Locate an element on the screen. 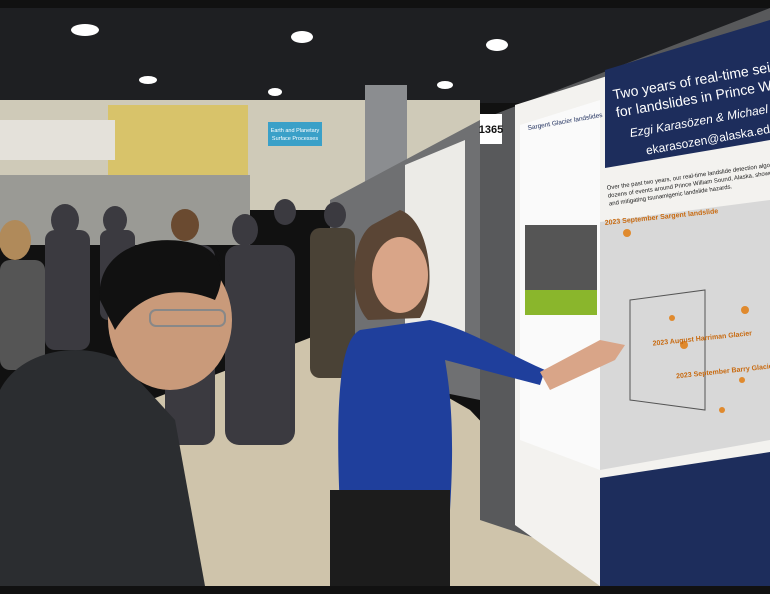  booth-tag is located at coordinates (491, 129).